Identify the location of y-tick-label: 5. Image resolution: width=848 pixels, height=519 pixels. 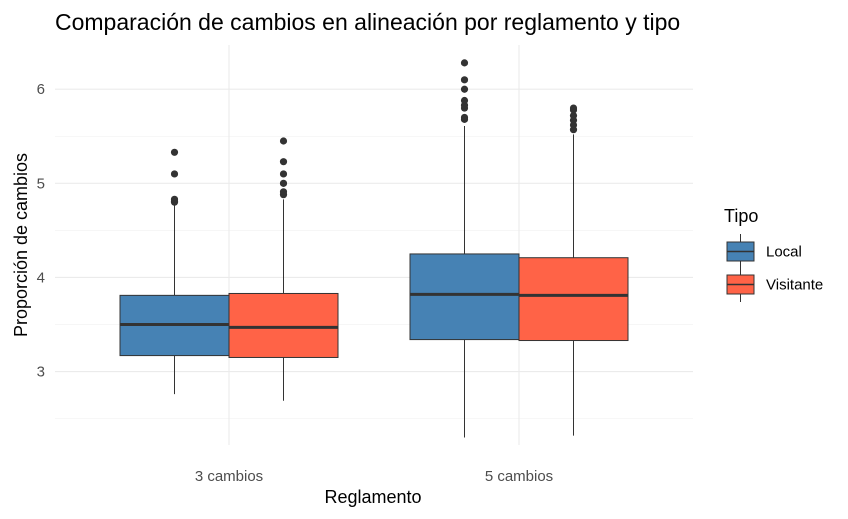
(41, 183).